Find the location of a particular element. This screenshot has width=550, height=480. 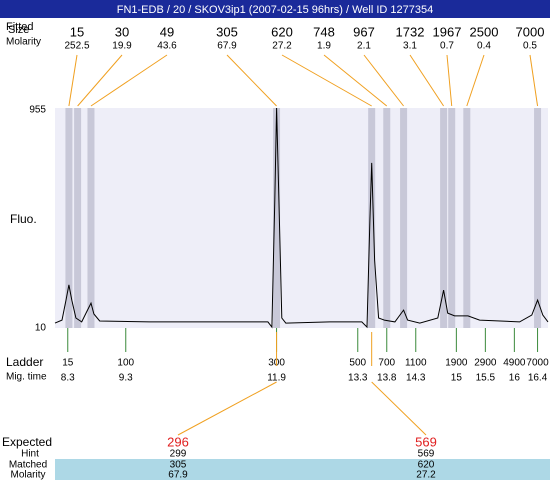

y-axis-label: Fluo. is located at coordinates (23, 219).